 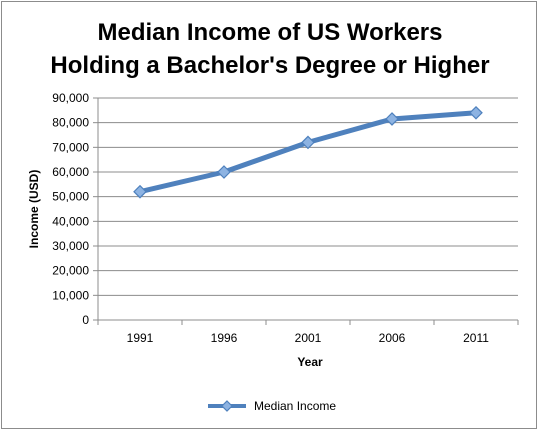 I want to click on series-group, so click(x=308, y=152).